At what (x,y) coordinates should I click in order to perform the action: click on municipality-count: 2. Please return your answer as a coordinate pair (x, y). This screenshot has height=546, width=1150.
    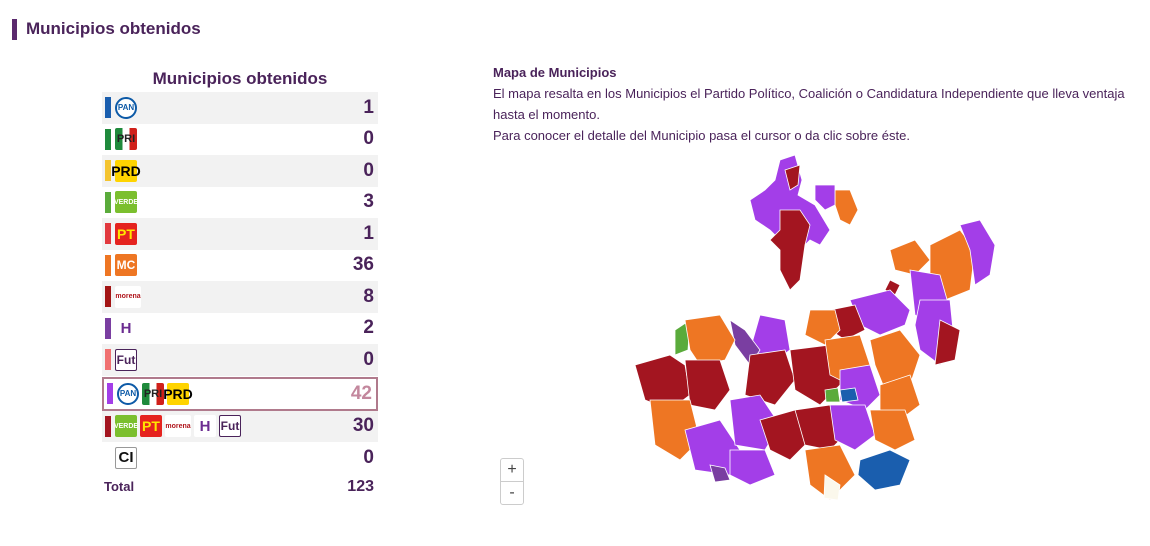
    Looking at the image, I should click on (368, 328).